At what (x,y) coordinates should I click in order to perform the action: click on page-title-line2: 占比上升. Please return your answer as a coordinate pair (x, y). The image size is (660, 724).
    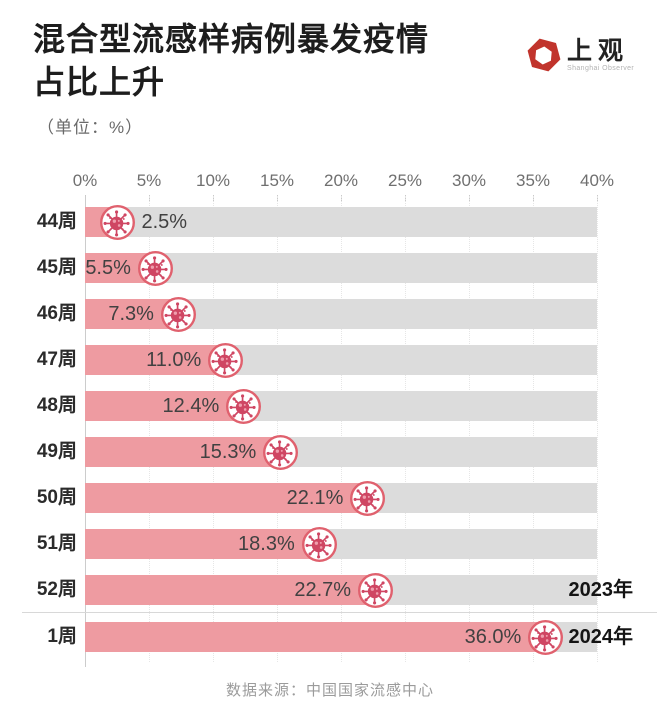
    Looking at the image, I should click on (99, 82).